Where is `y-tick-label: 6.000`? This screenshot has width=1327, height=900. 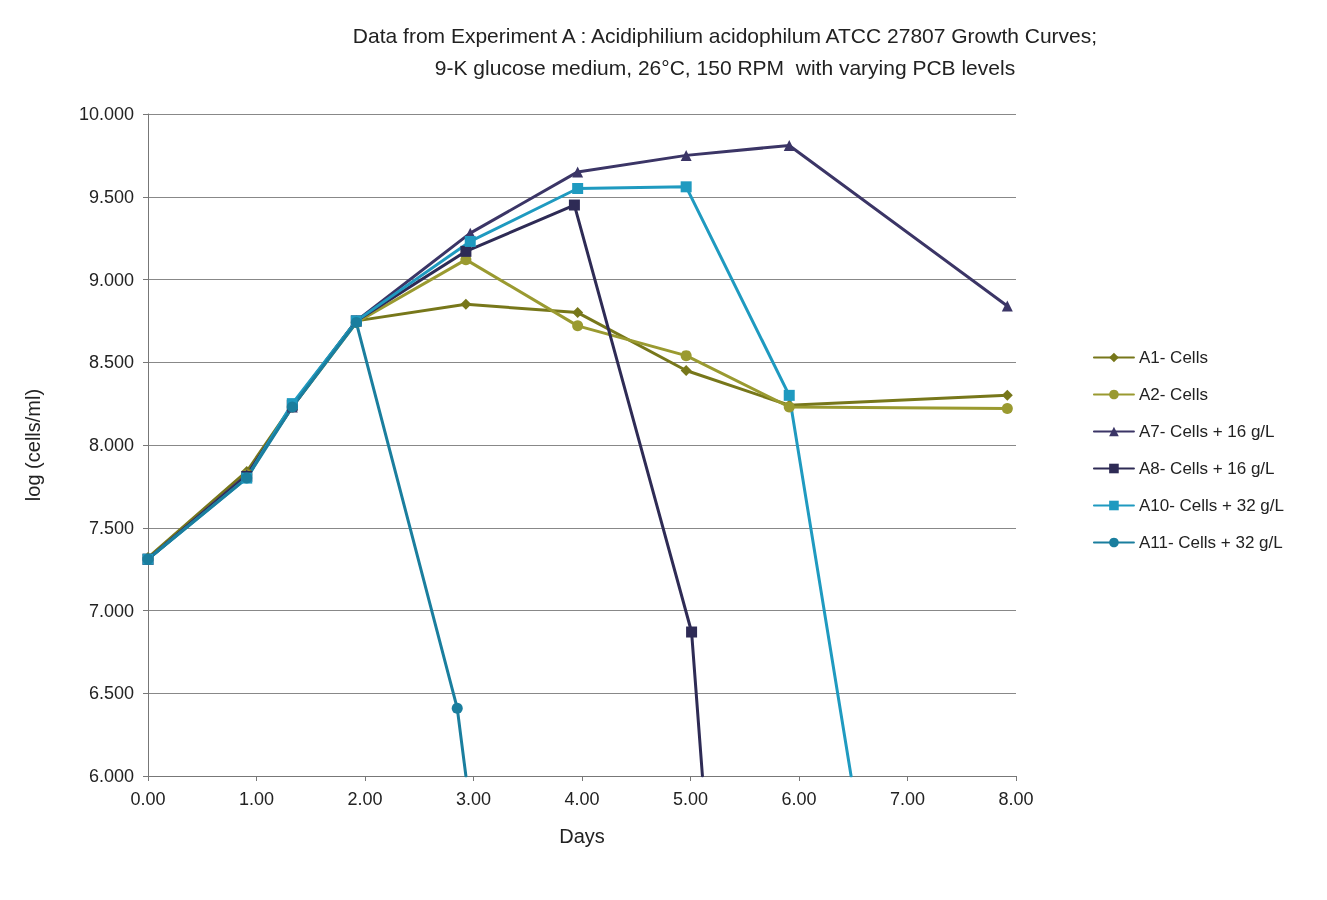 y-tick-label: 6.000 is located at coordinates (111, 776).